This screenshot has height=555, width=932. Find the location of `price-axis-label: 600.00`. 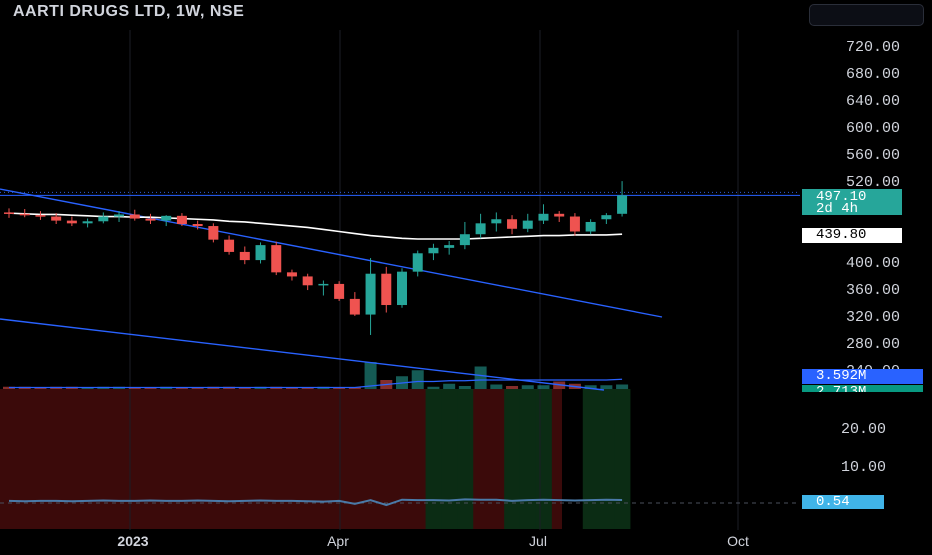

price-axis-label: 600.00 is located at coordinates (873, 128).